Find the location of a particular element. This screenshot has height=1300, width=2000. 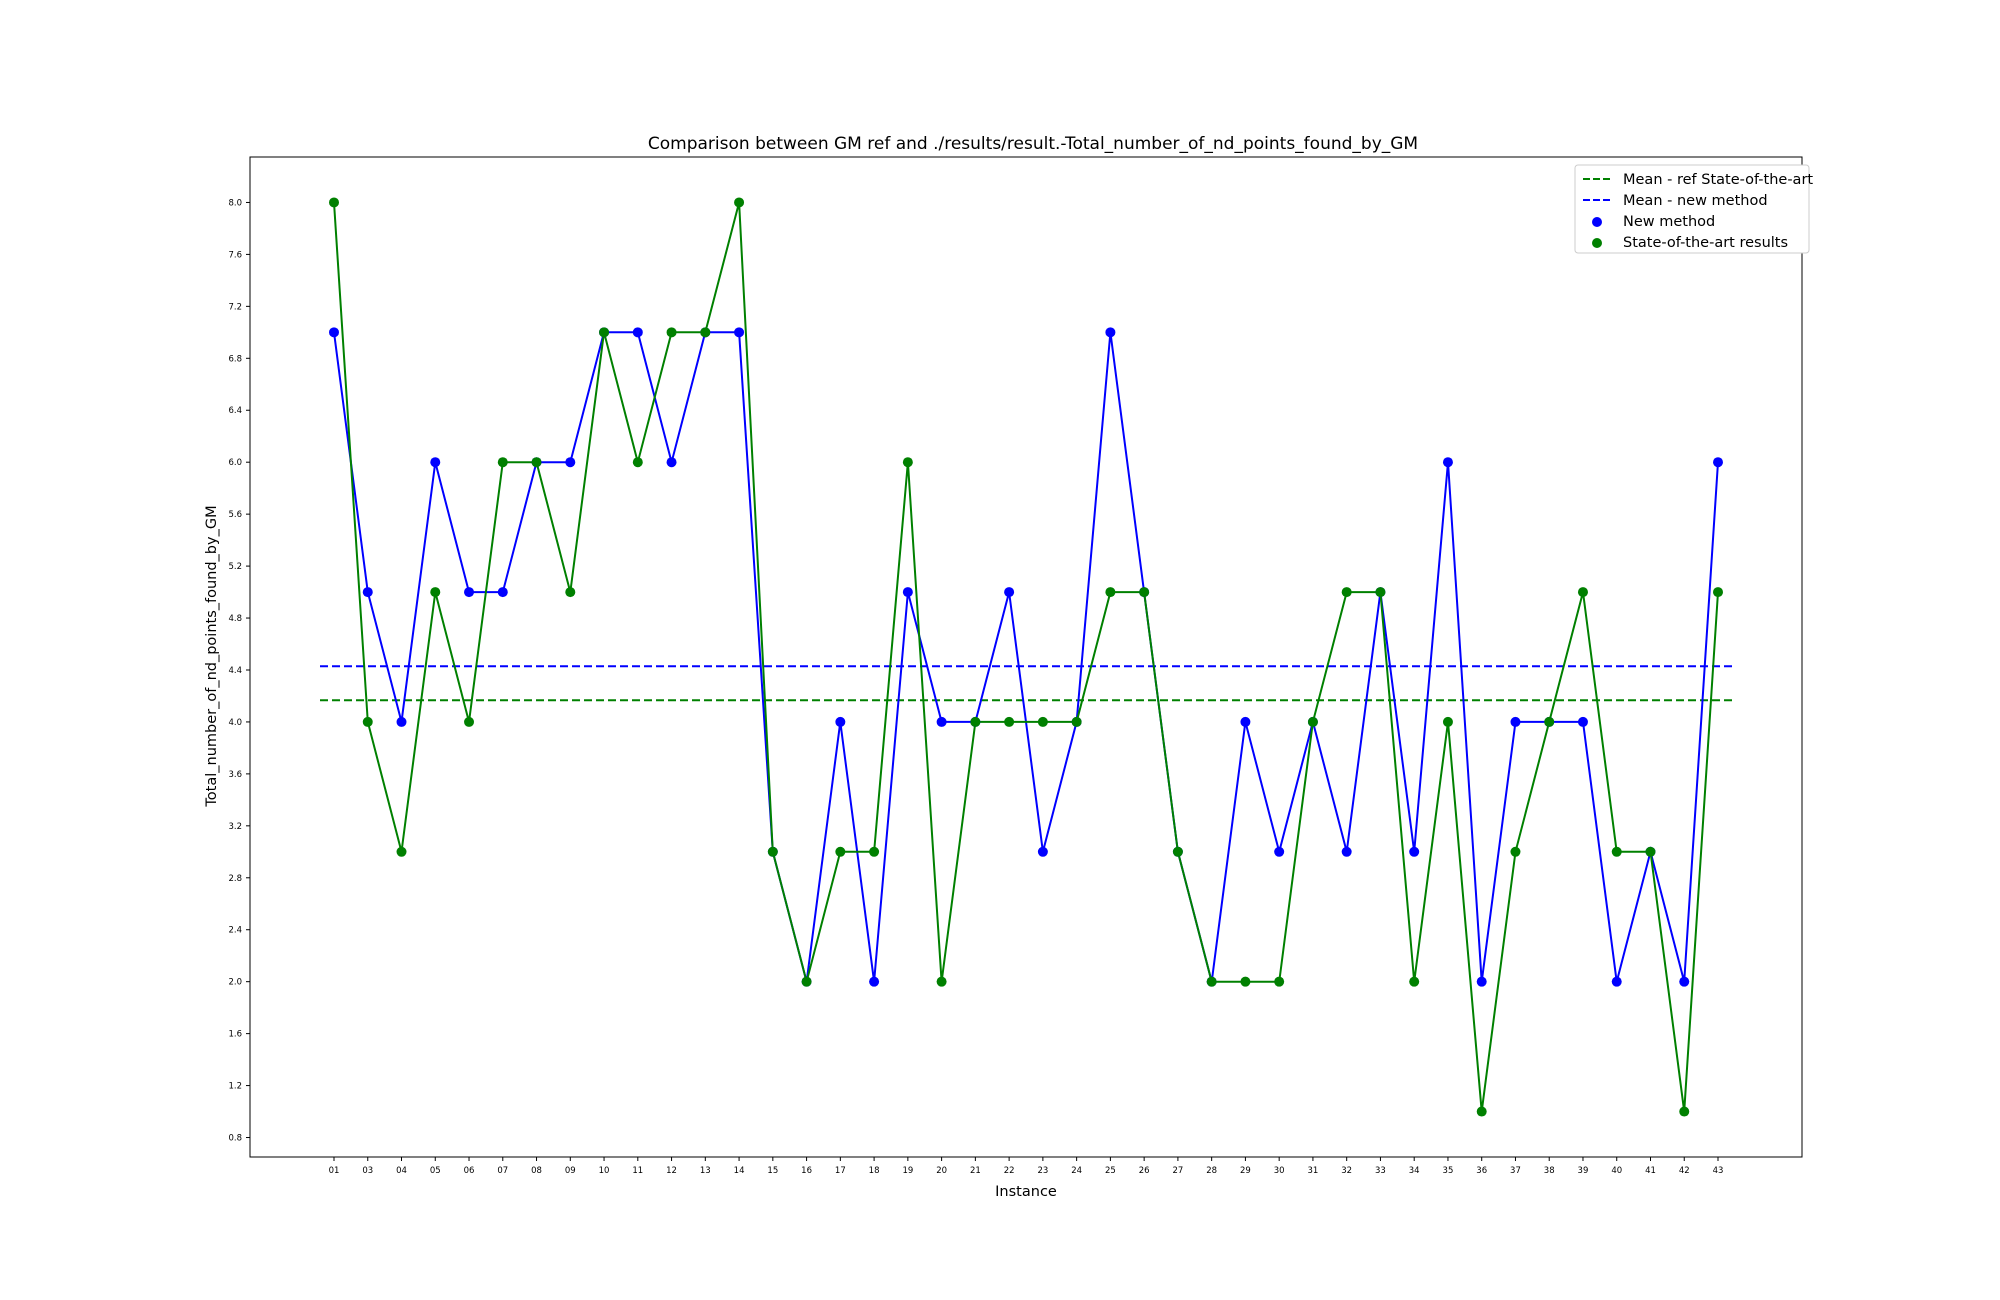

x-tick-label: 21 is located at coordinates (975, 1171).